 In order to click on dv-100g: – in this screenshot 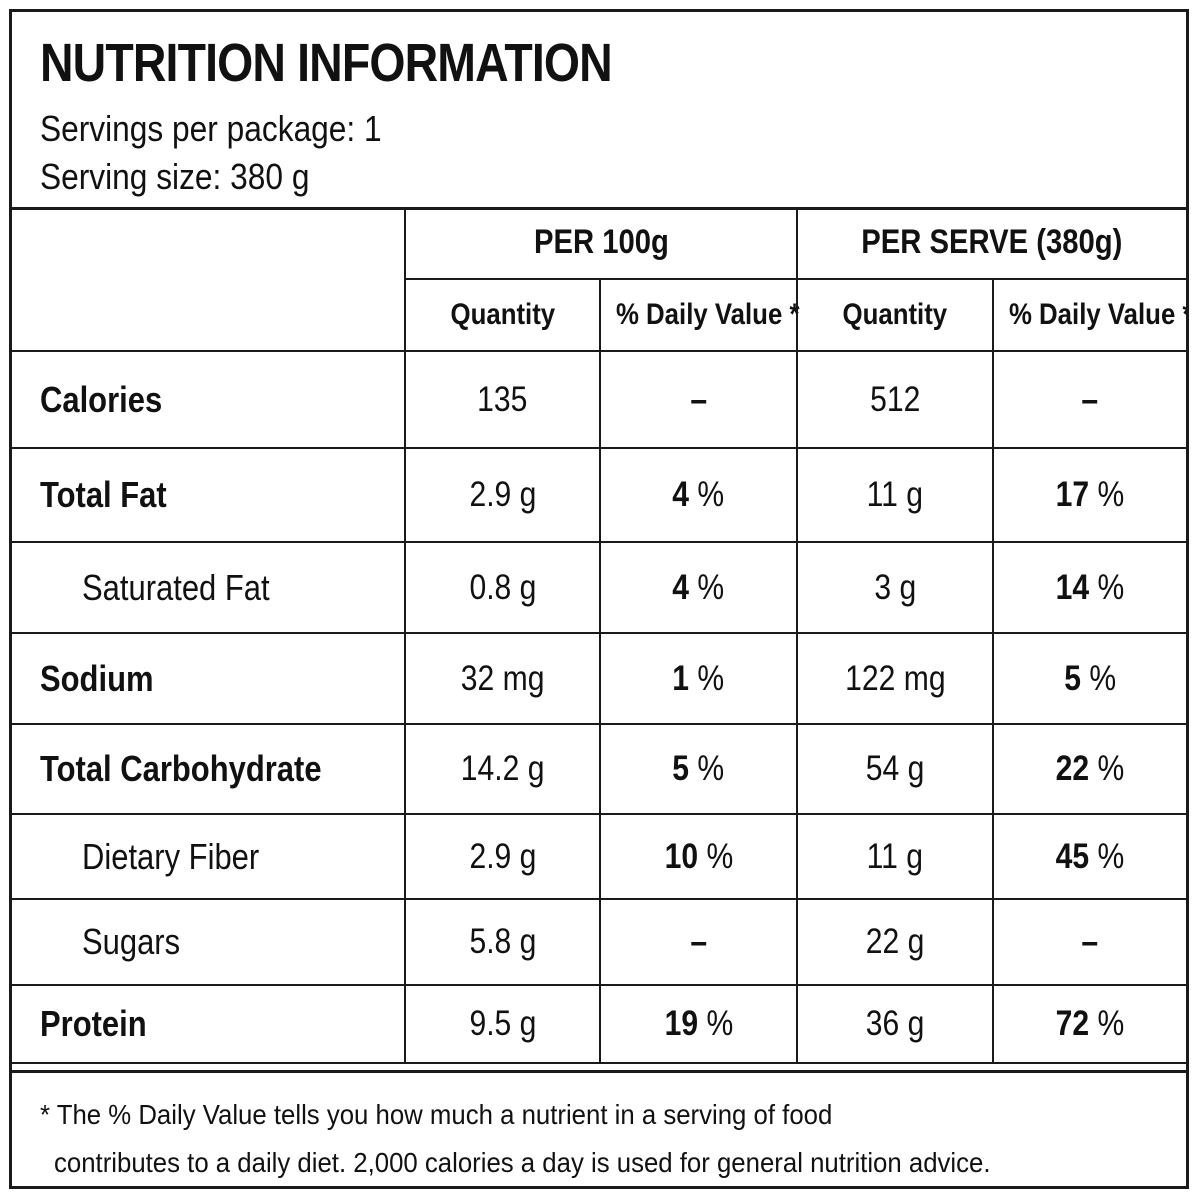, I will do `click(698, 400)`.